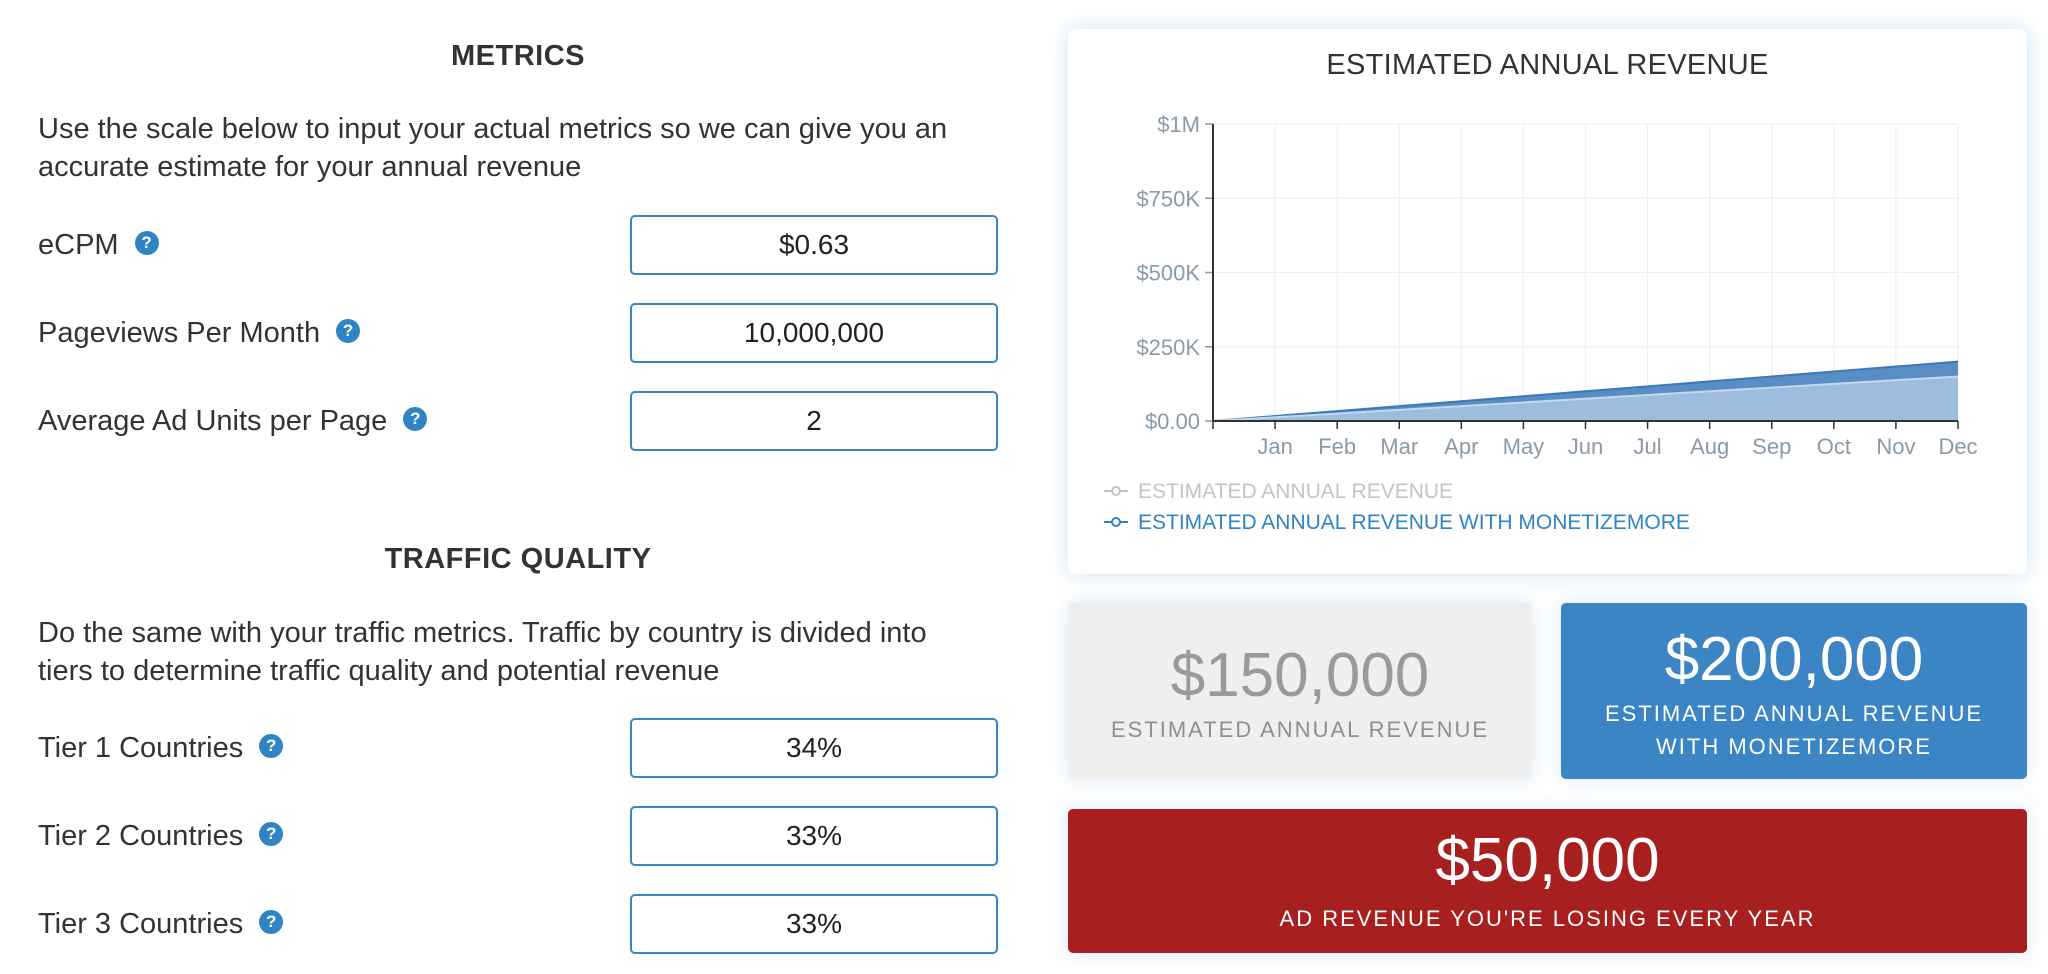 This screenshot has width=2048, height=974. Describe the element at coordinates (1585, 398) in the screenshot. I see `line-series-base` at that location.